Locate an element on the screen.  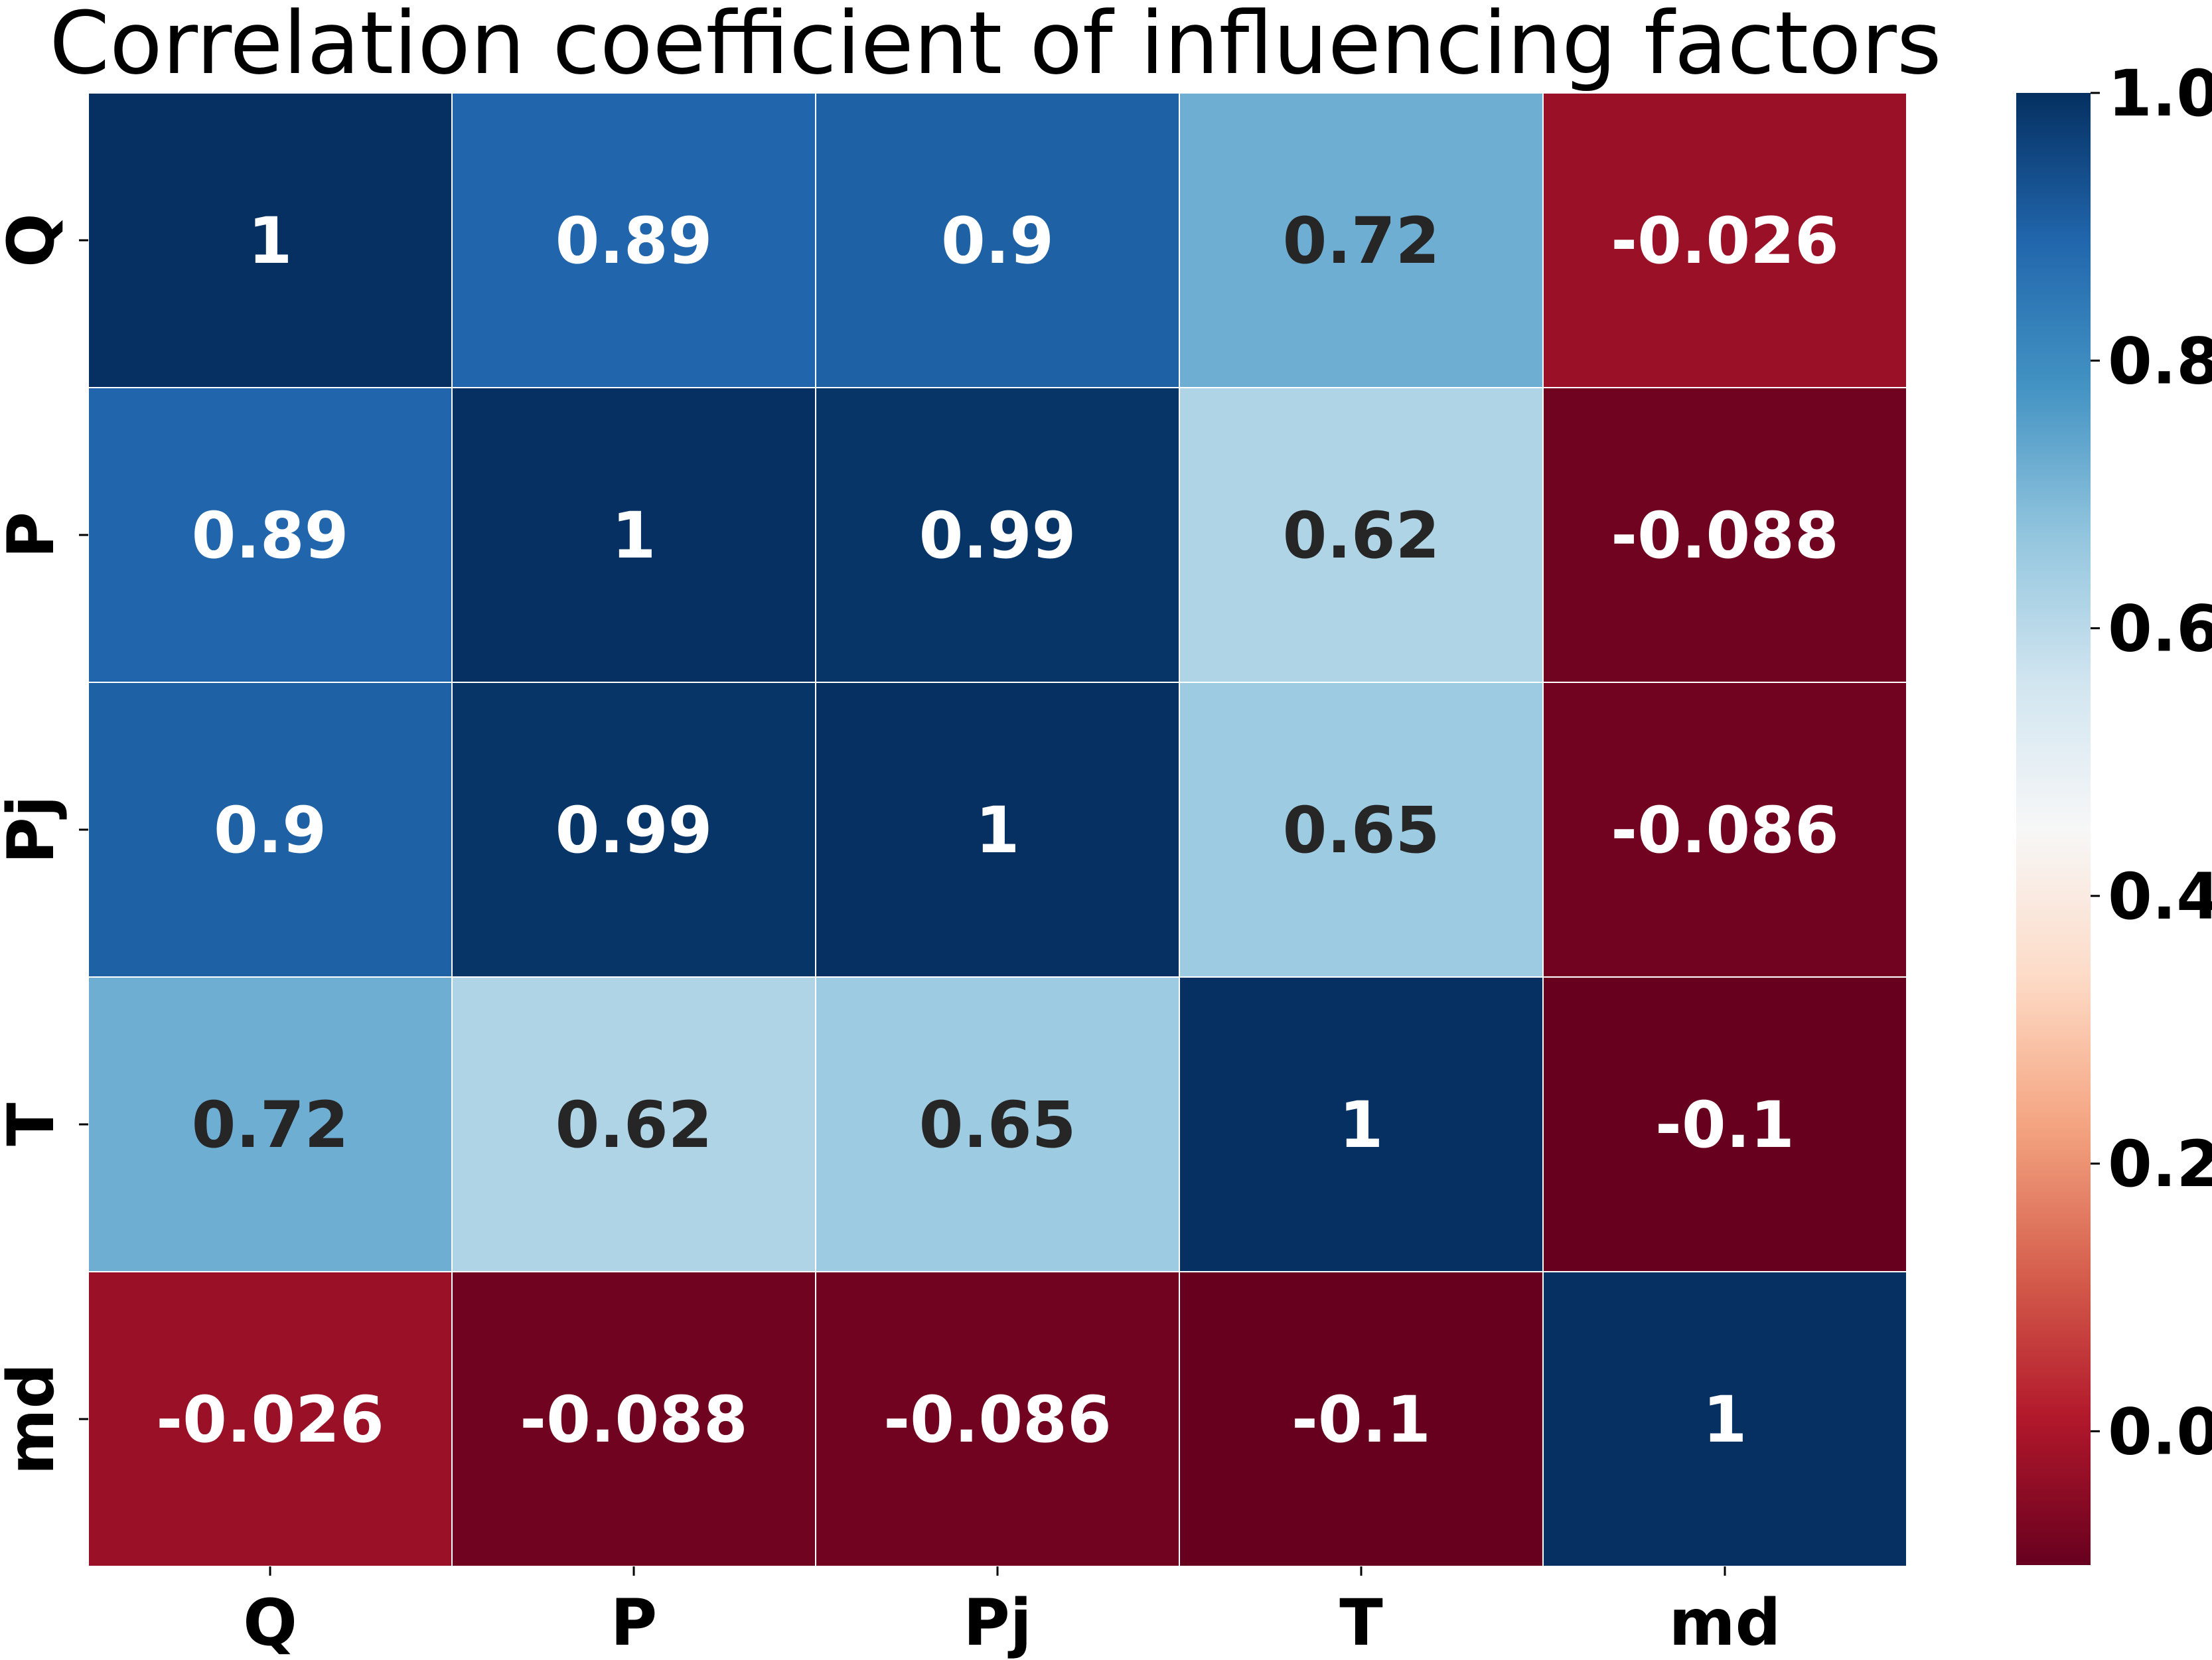
heatmap-cell-P-Q is located at coordinates (270, 535).